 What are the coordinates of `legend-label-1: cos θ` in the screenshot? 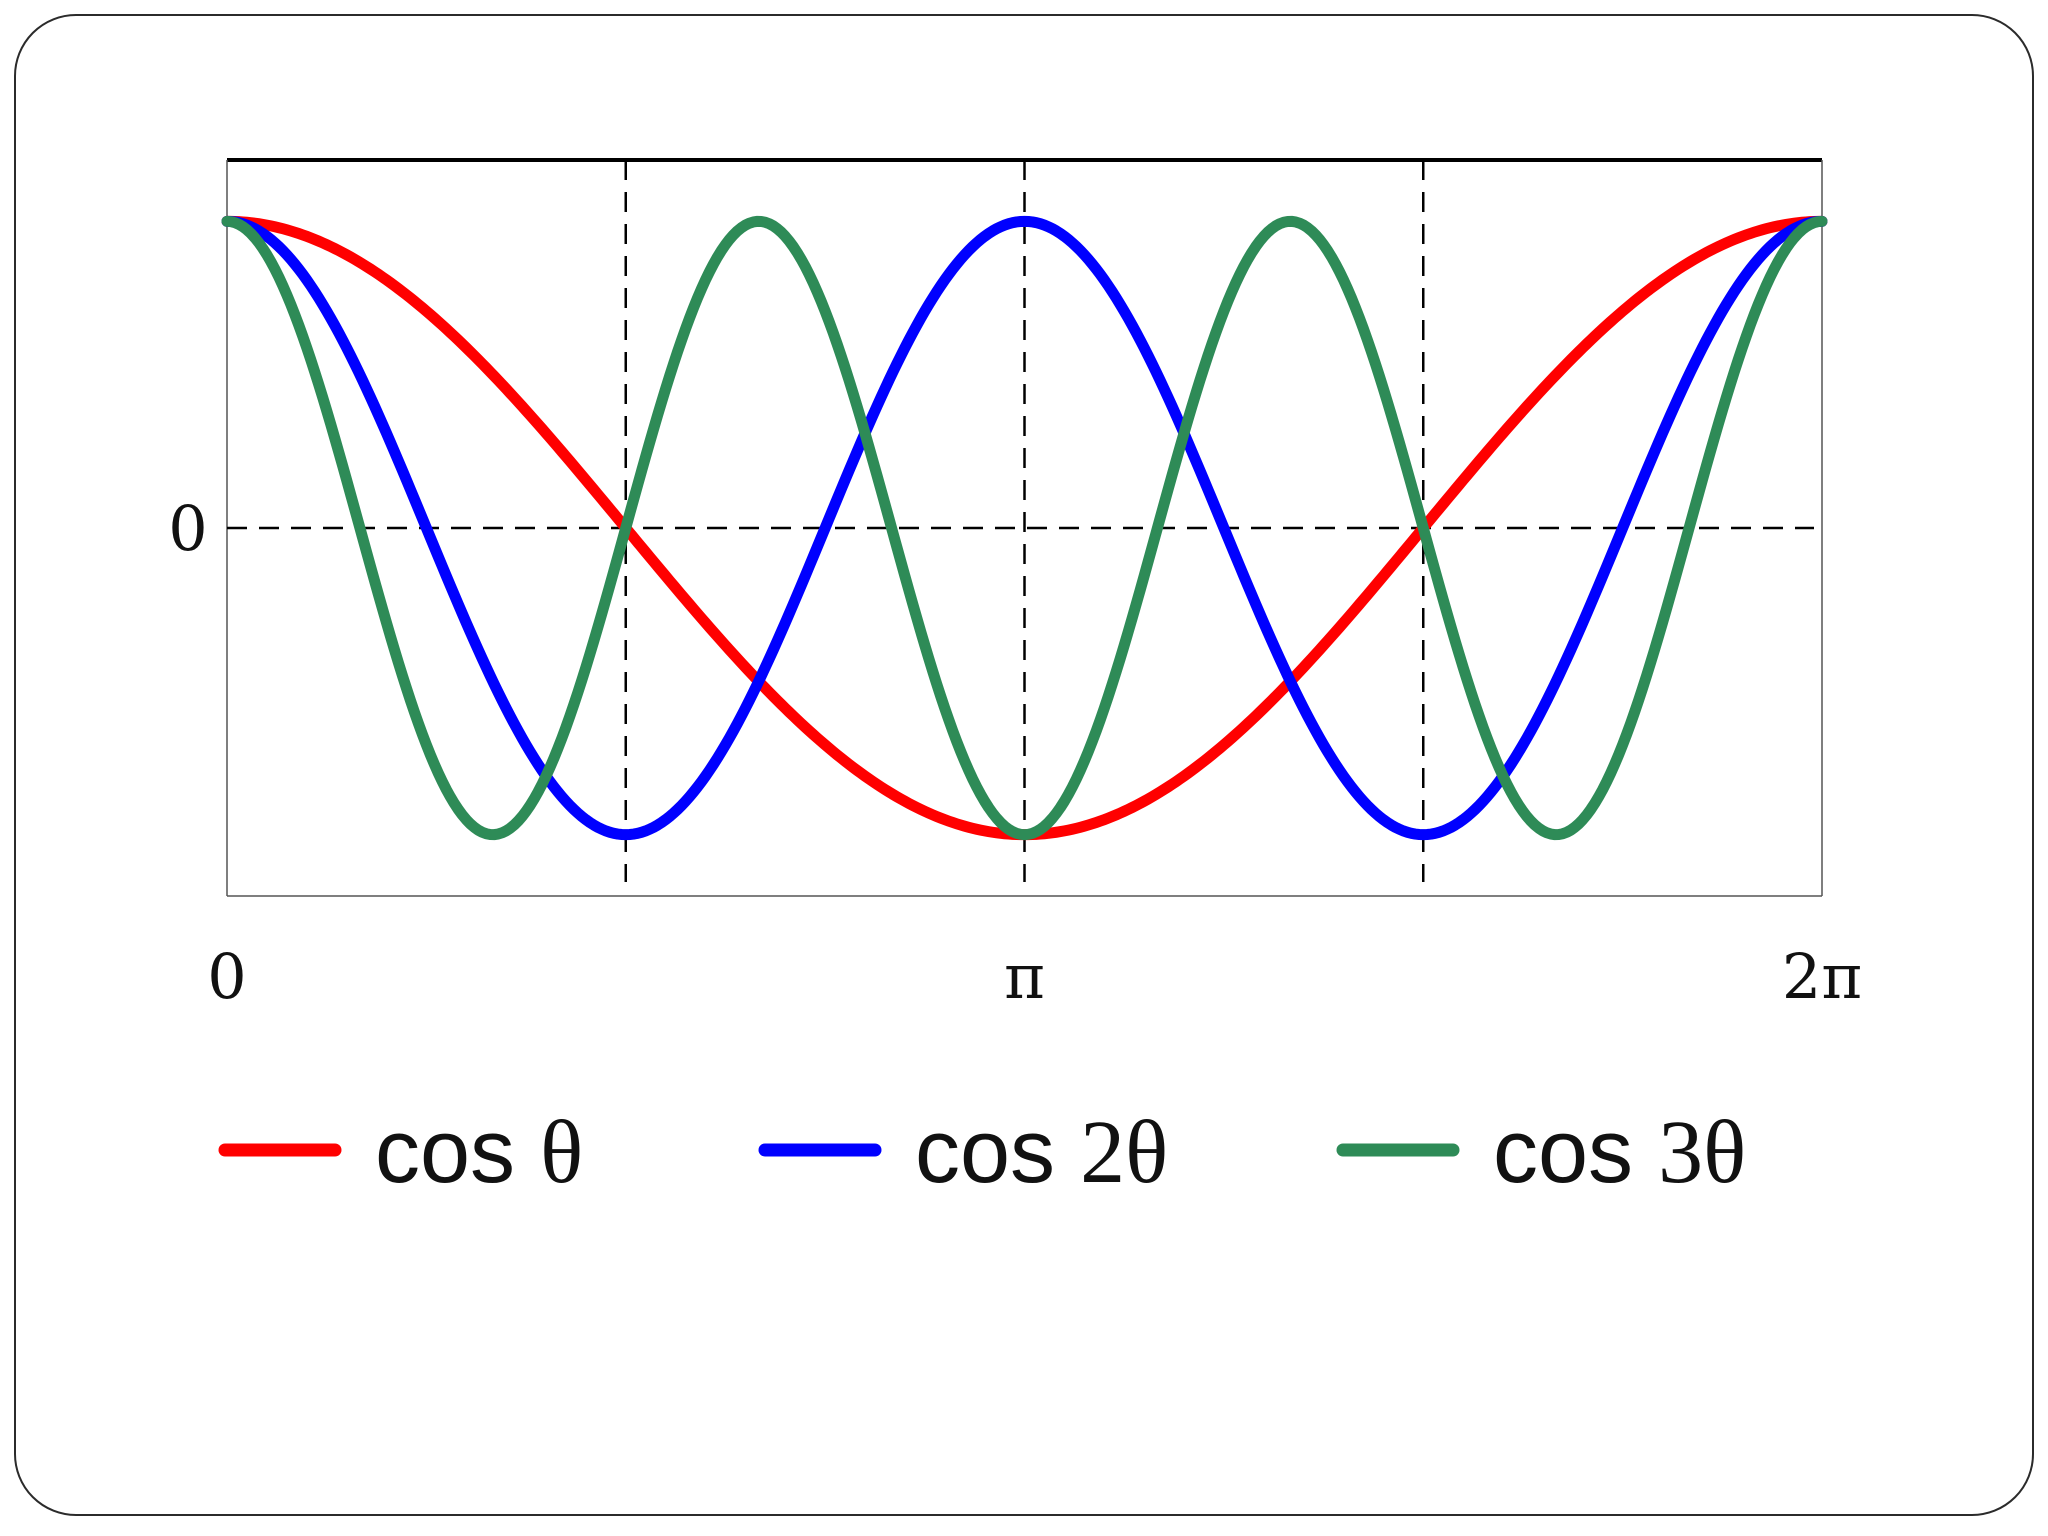 It's located at (479, 1152).